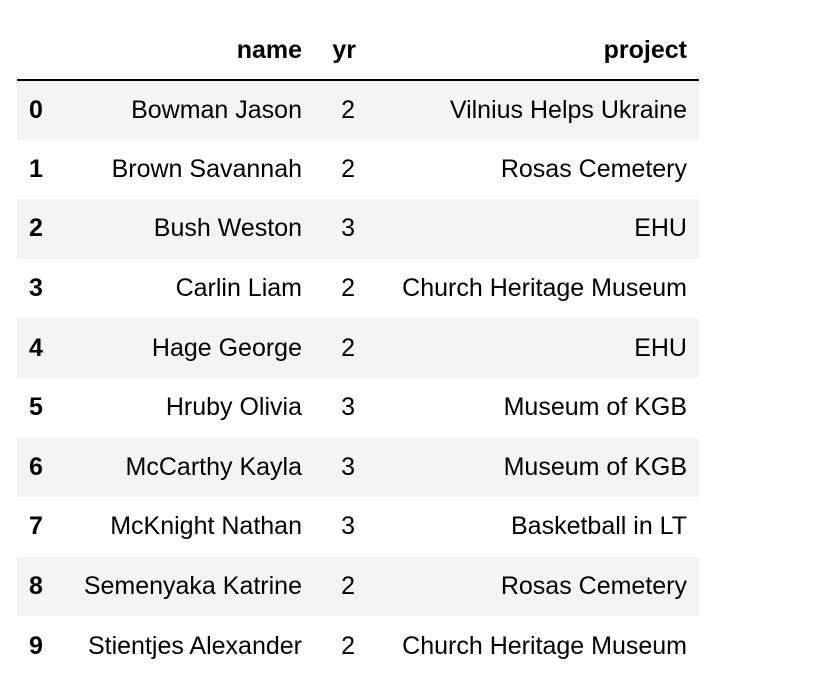  I want to click on row-index: 0, so click(36, 109).